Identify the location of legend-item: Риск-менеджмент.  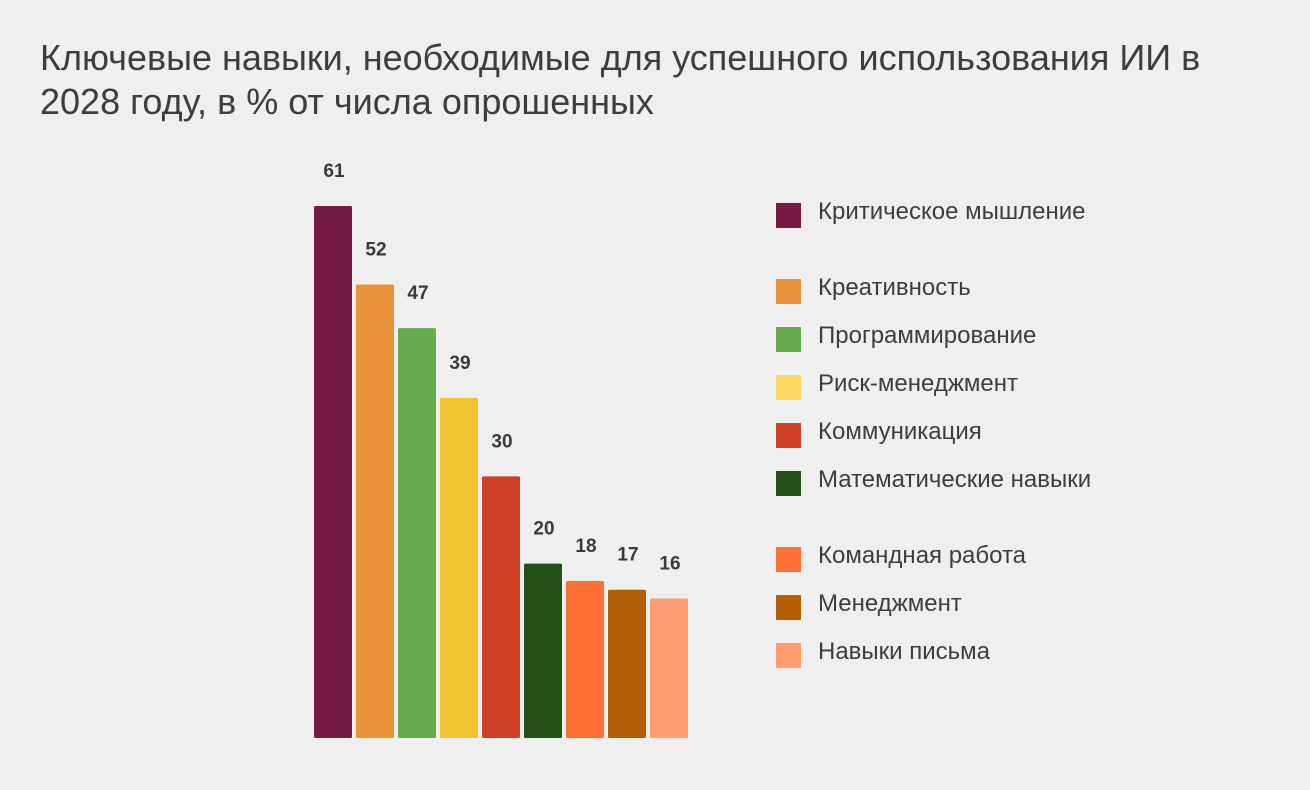
(936, 385).